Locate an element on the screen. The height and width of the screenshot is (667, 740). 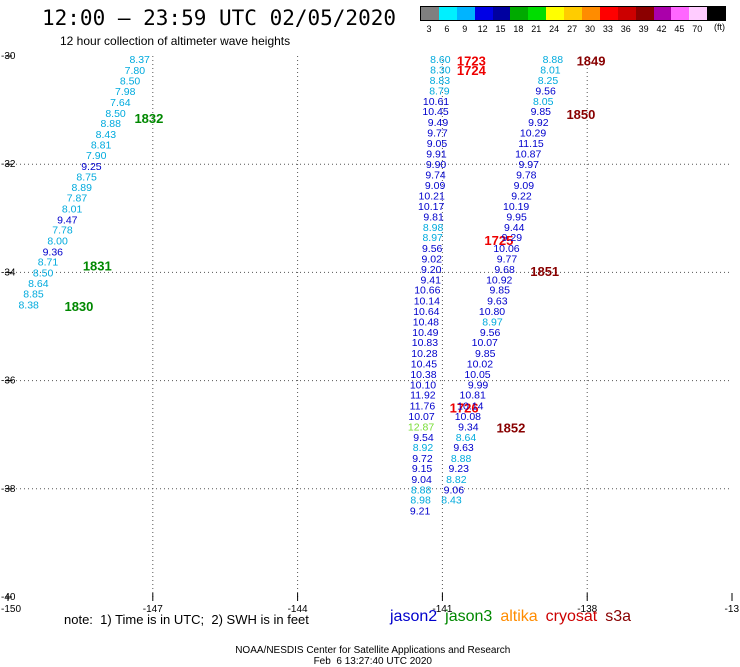
swh-value-s3a: 10.07 is located at coordinates (485, 343).